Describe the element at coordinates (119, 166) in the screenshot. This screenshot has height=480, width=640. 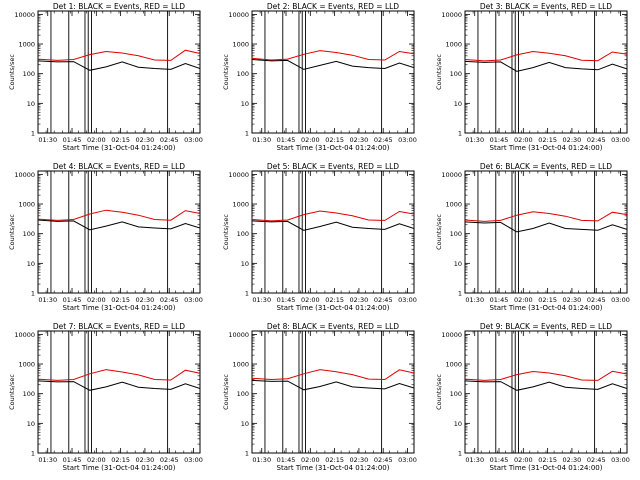
I see `panel-title: Det 4: BLACK = Events, RED = LLD` at that location.